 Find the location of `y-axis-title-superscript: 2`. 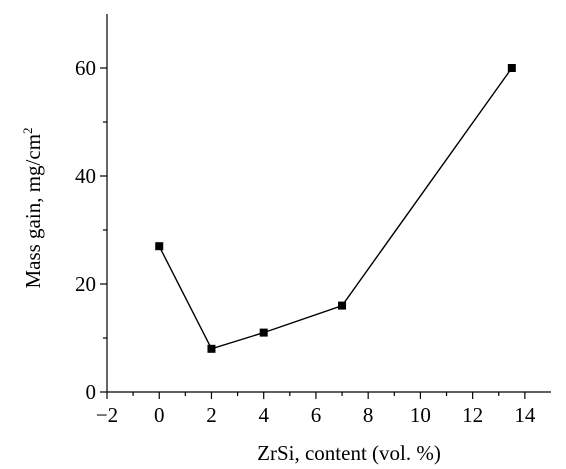

y-axis-title-superscript: 2 is located at coordinates (27, 130).